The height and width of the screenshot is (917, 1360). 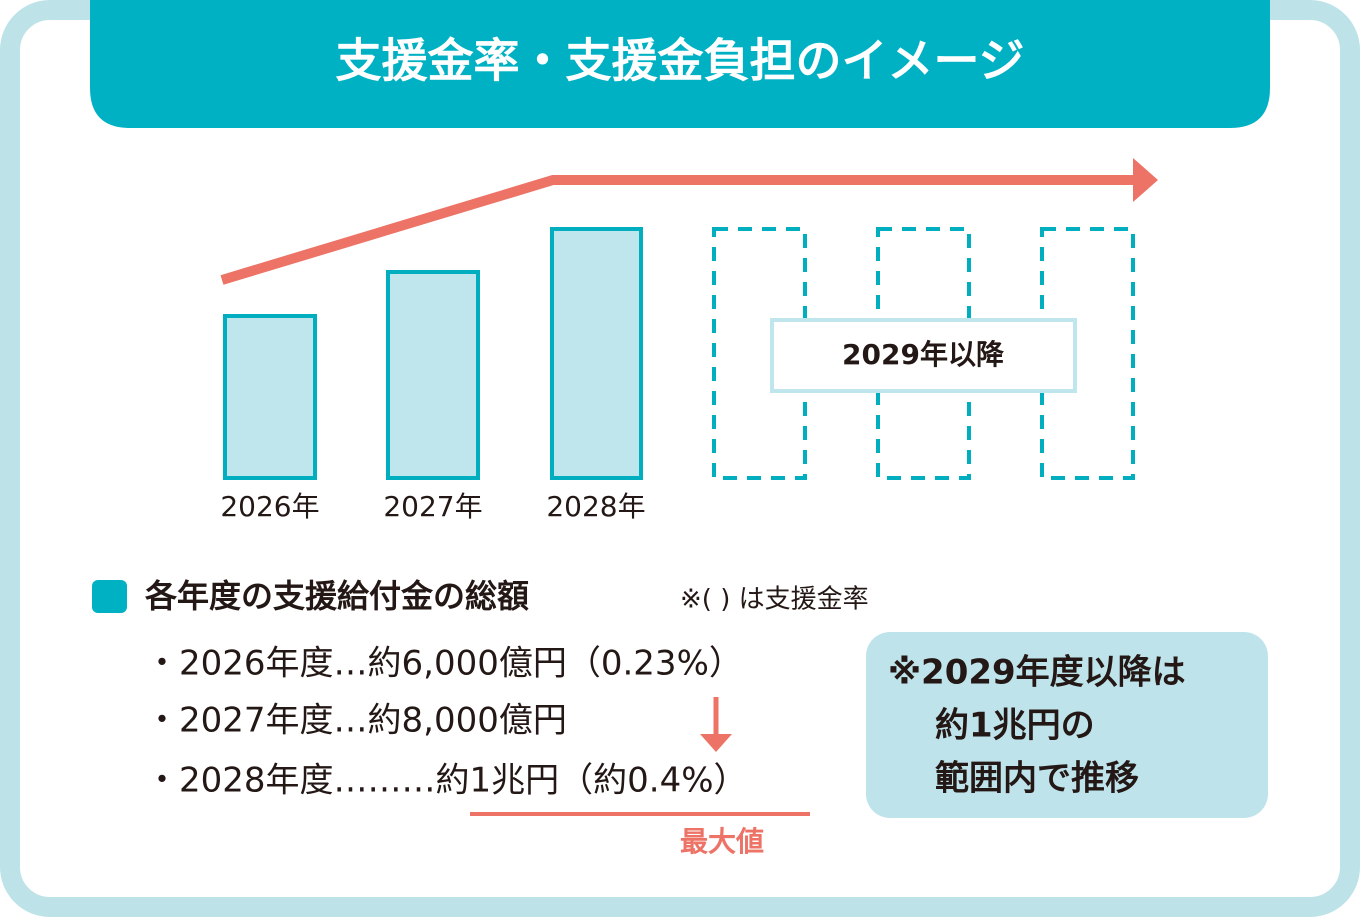 I want to click on future-label-box, so click(x=923, y=355).